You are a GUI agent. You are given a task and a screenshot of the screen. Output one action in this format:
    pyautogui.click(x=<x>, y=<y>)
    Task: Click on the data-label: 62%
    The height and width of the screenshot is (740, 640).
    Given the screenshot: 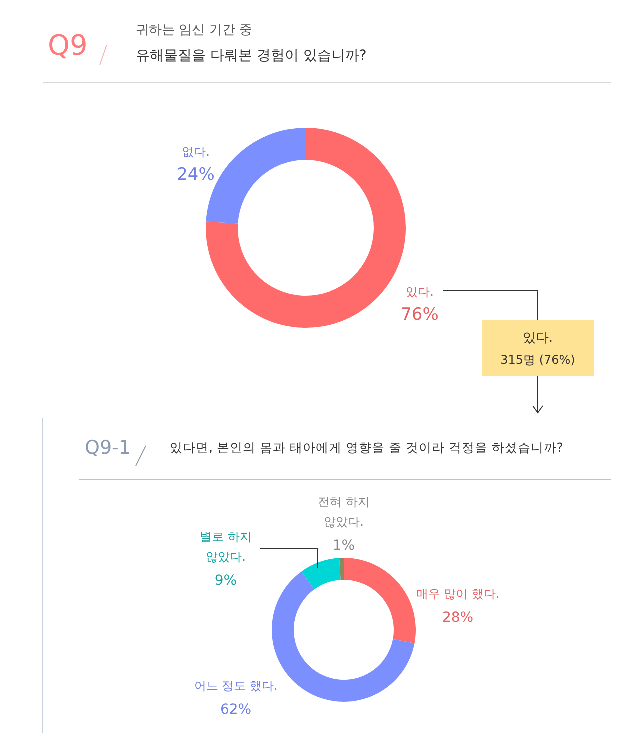 What is the action you would take?
    pyautogui.click(x=236, y=710)
    